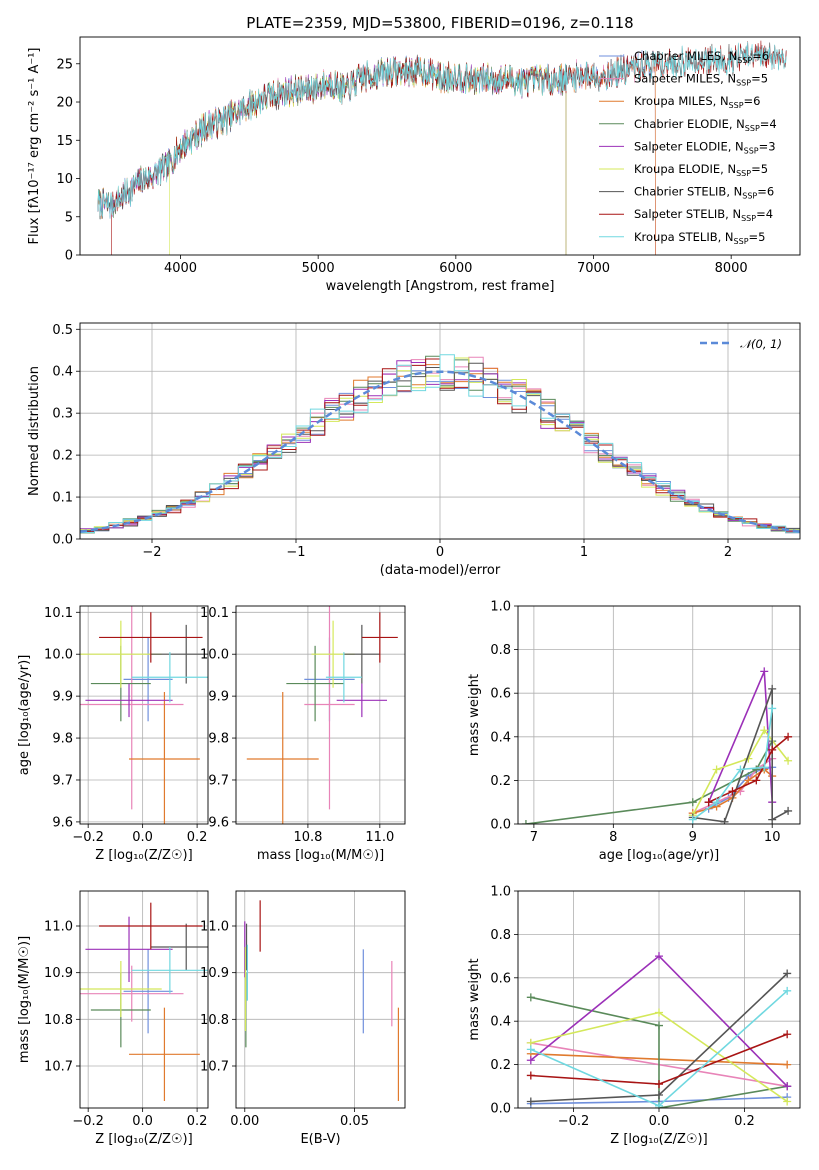  Describe the element at coordinates (442, 130) in the screenshot. I see `spectrum-line` at that location.